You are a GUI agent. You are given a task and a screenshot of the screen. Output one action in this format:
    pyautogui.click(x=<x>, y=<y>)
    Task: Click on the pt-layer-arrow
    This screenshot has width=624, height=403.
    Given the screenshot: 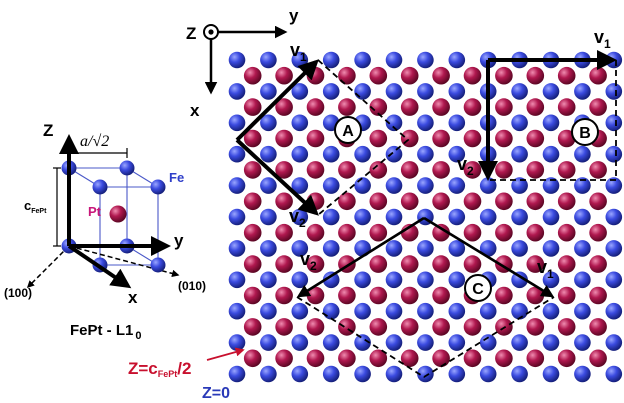 What is the action you would take?
    pyautogui.click(x=225, y=354)
    